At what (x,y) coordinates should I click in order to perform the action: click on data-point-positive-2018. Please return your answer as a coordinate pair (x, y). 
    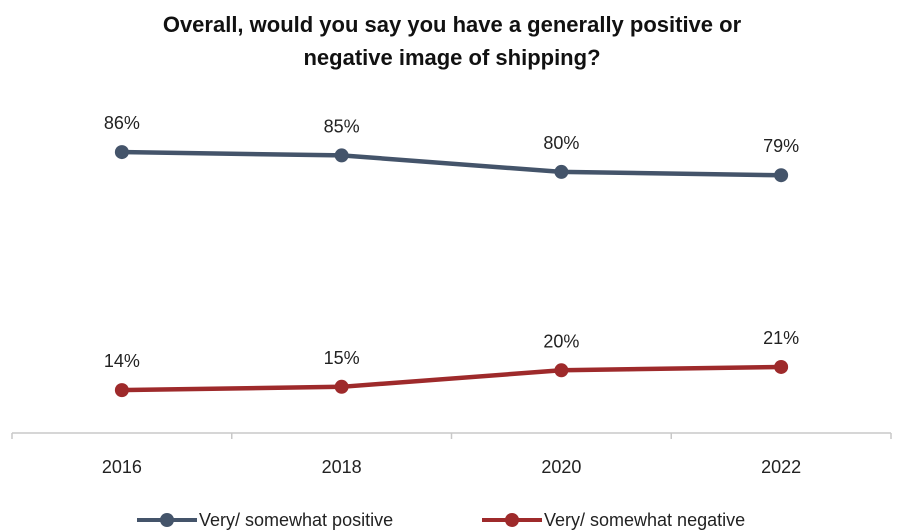
    Looking at the image, I should click on (341, 155).